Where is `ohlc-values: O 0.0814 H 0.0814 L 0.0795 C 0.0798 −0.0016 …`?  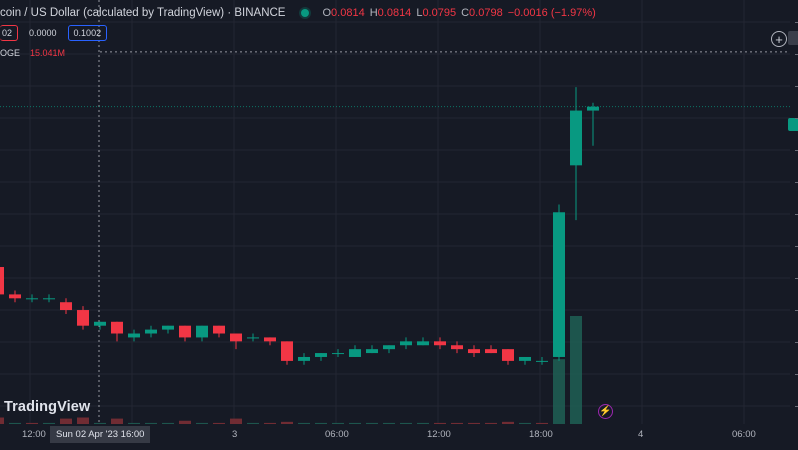
ohlc-values: O 0.0814 H 0.0814 L 0.0795 C 0.0798 −0.0016 … is located at coordinates (456, 13).